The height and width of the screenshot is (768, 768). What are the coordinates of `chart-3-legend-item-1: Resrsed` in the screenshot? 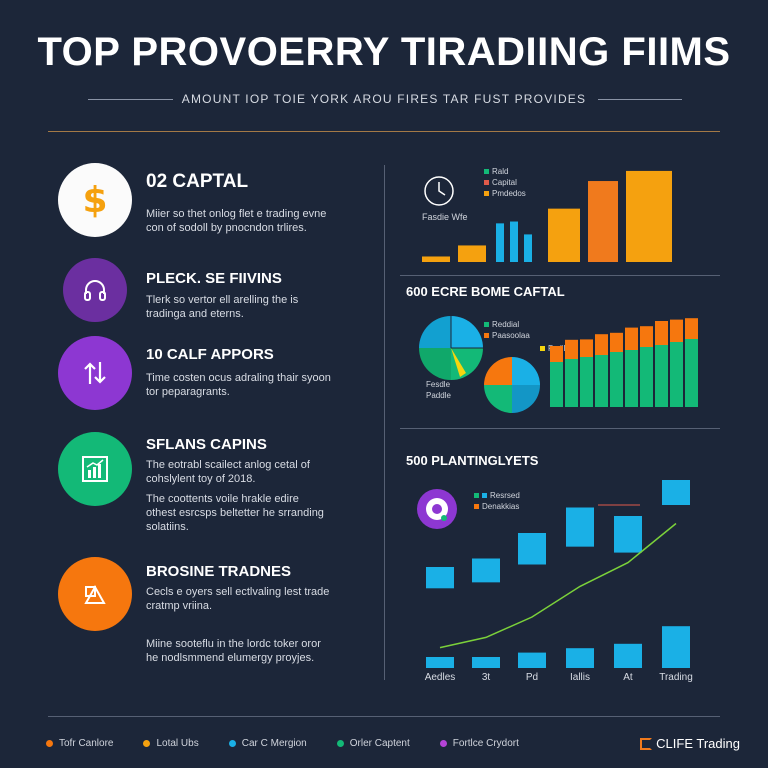 It's located at (497, 495).